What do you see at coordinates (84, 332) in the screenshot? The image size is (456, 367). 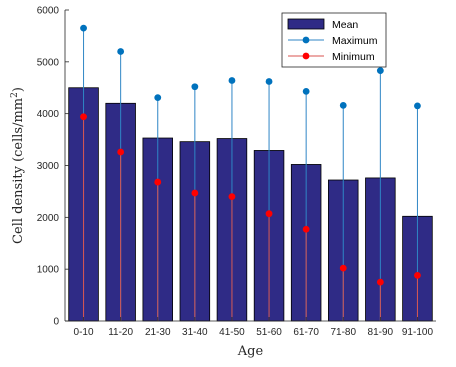 I see `x-tick-label-0-10: 0-10` at bounding box center [84, 332].